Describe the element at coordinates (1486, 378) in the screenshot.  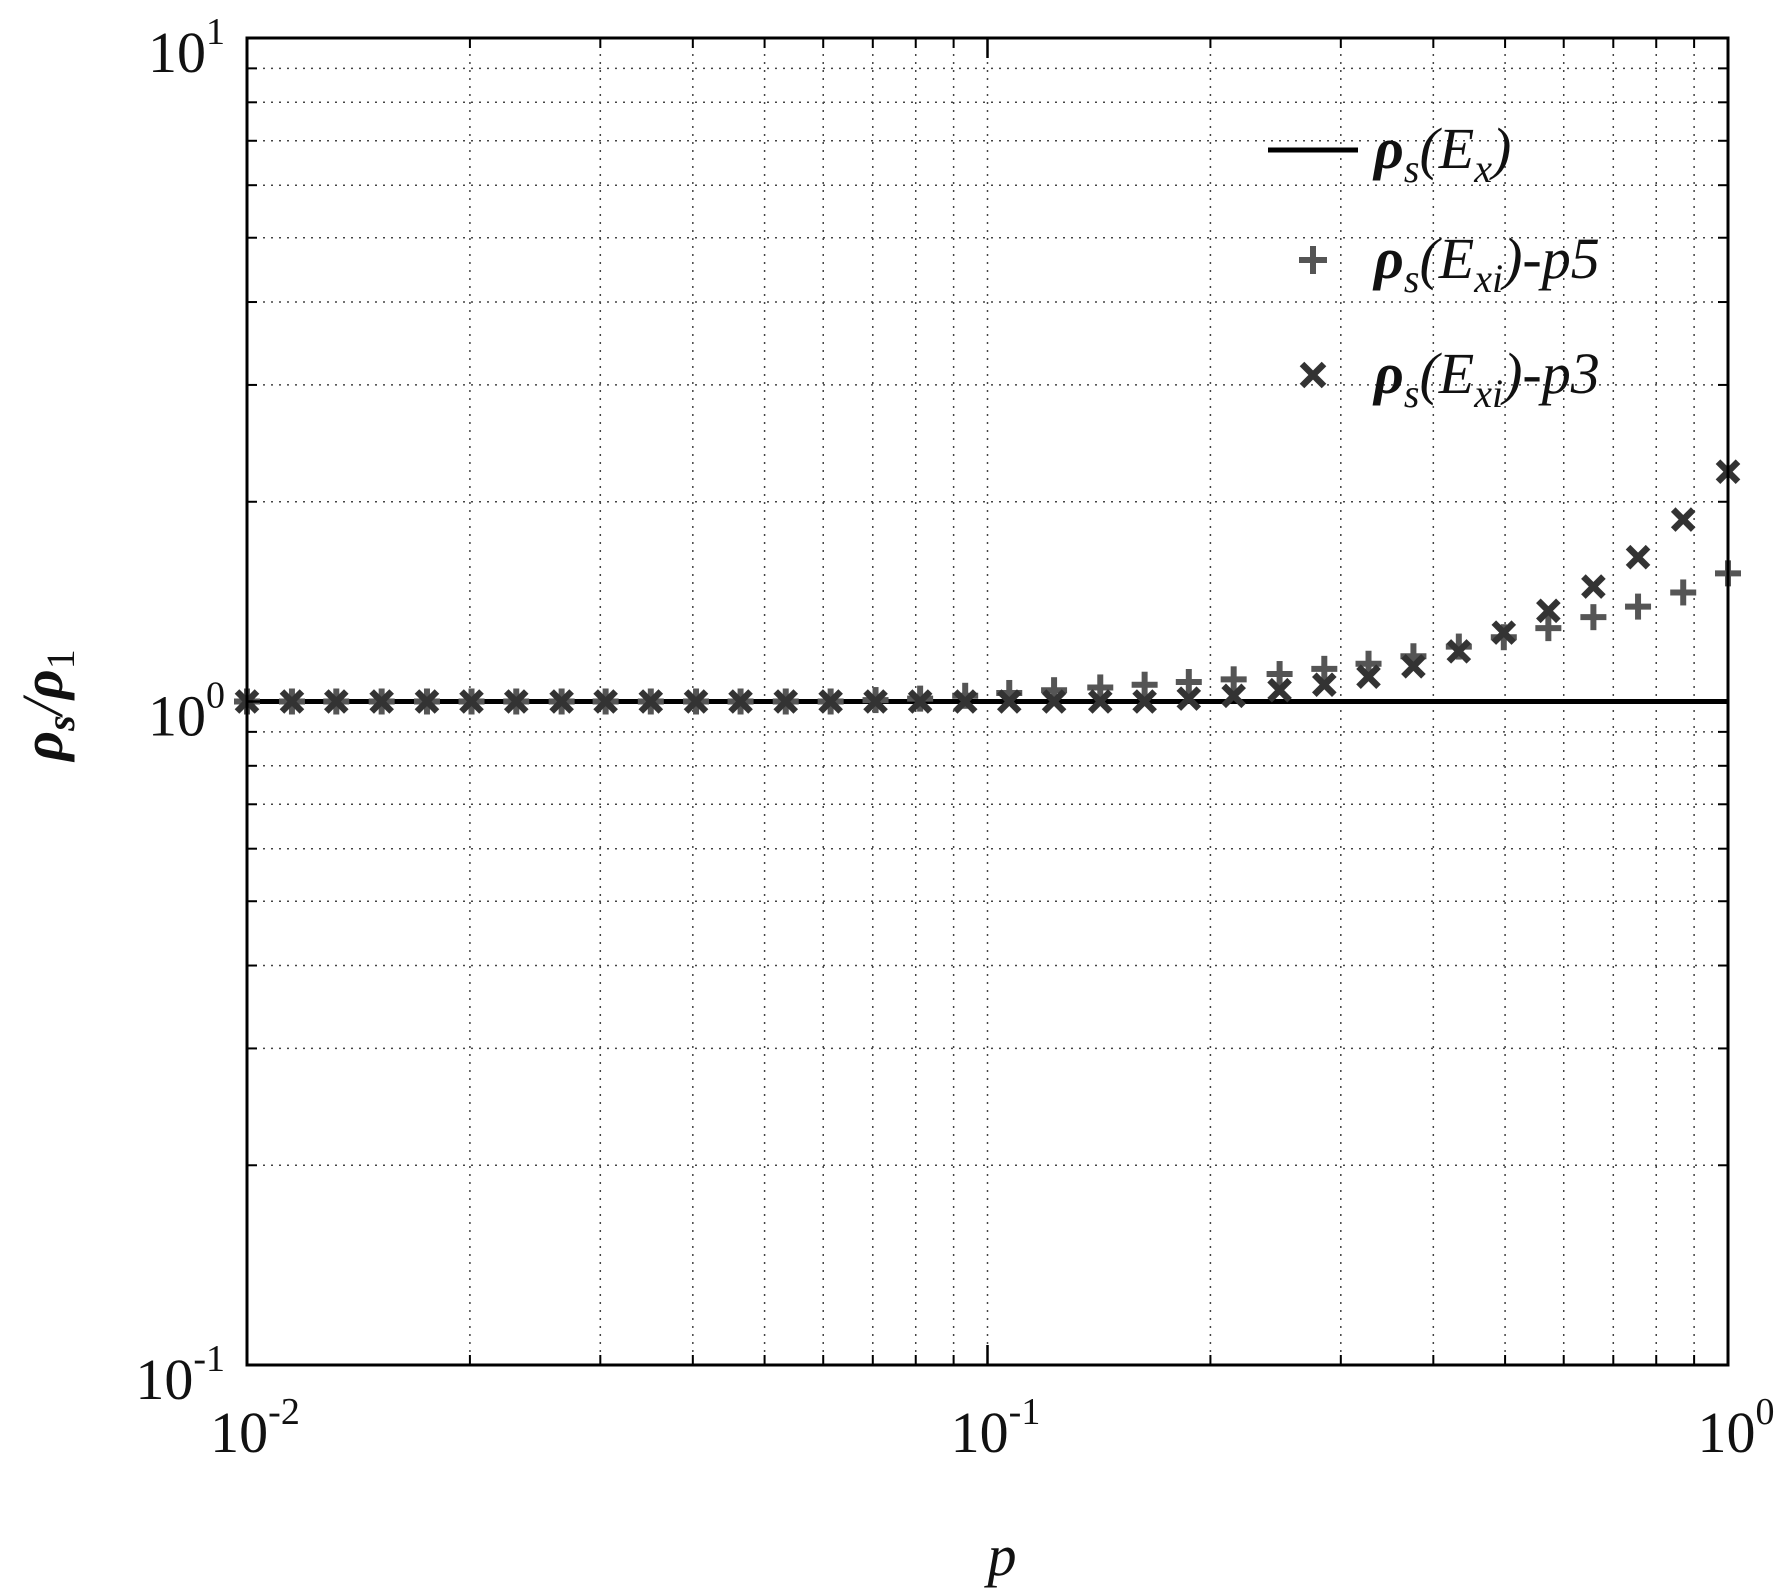
I see `legend-label: ρs(Exi)-p3` at that location.